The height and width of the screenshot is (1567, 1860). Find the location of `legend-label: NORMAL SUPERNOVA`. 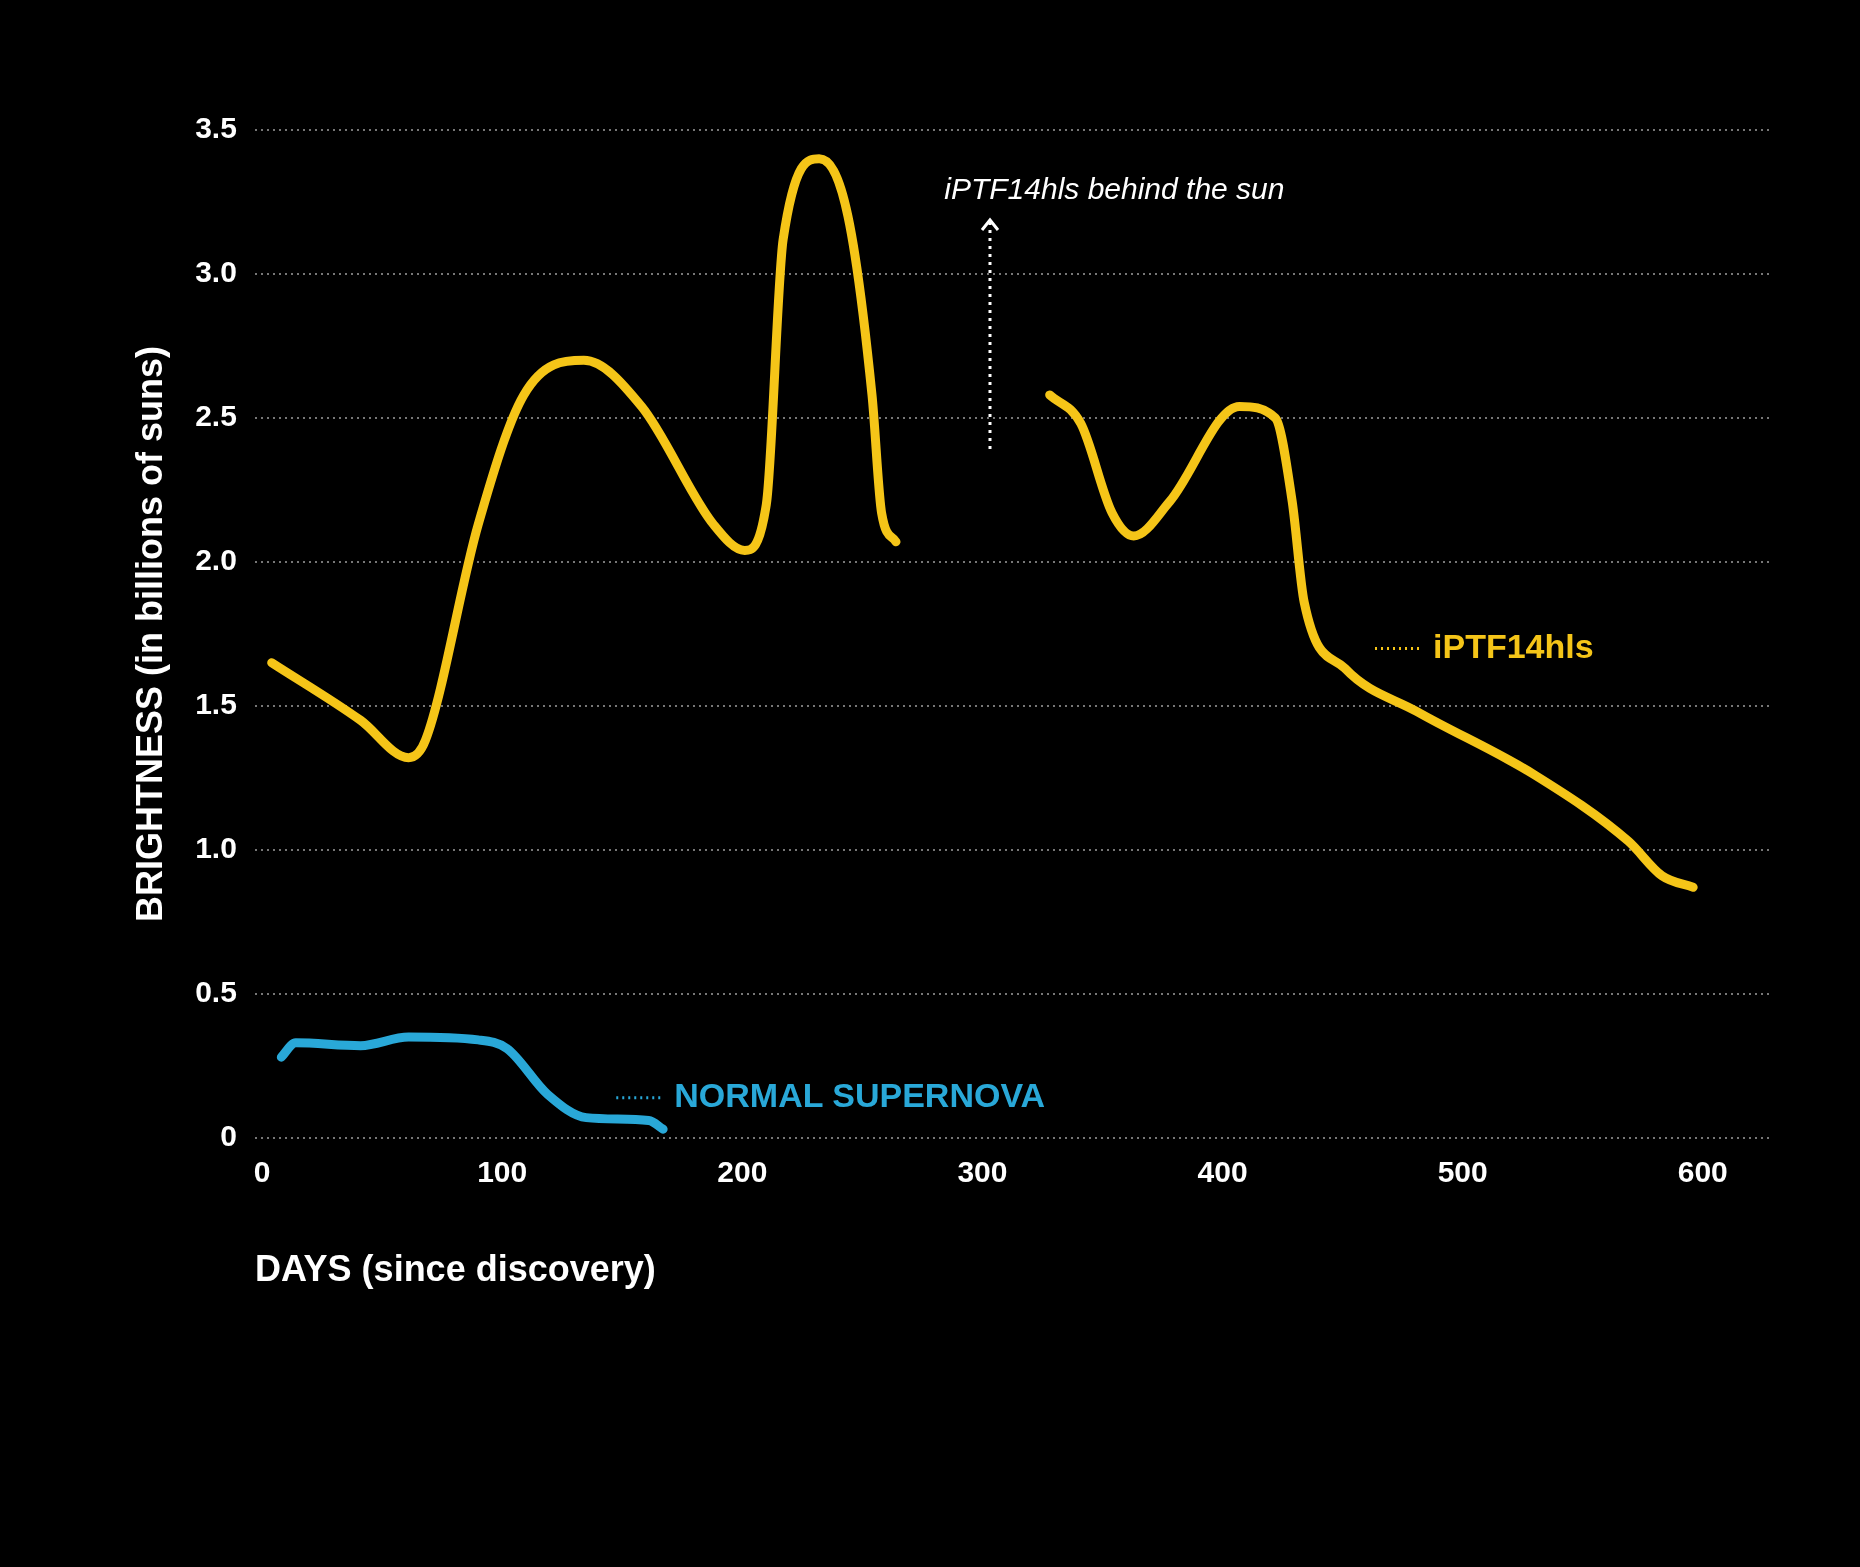

legend-label: NORMAL SUPERNOVA is located at coordinates (860, 1095).